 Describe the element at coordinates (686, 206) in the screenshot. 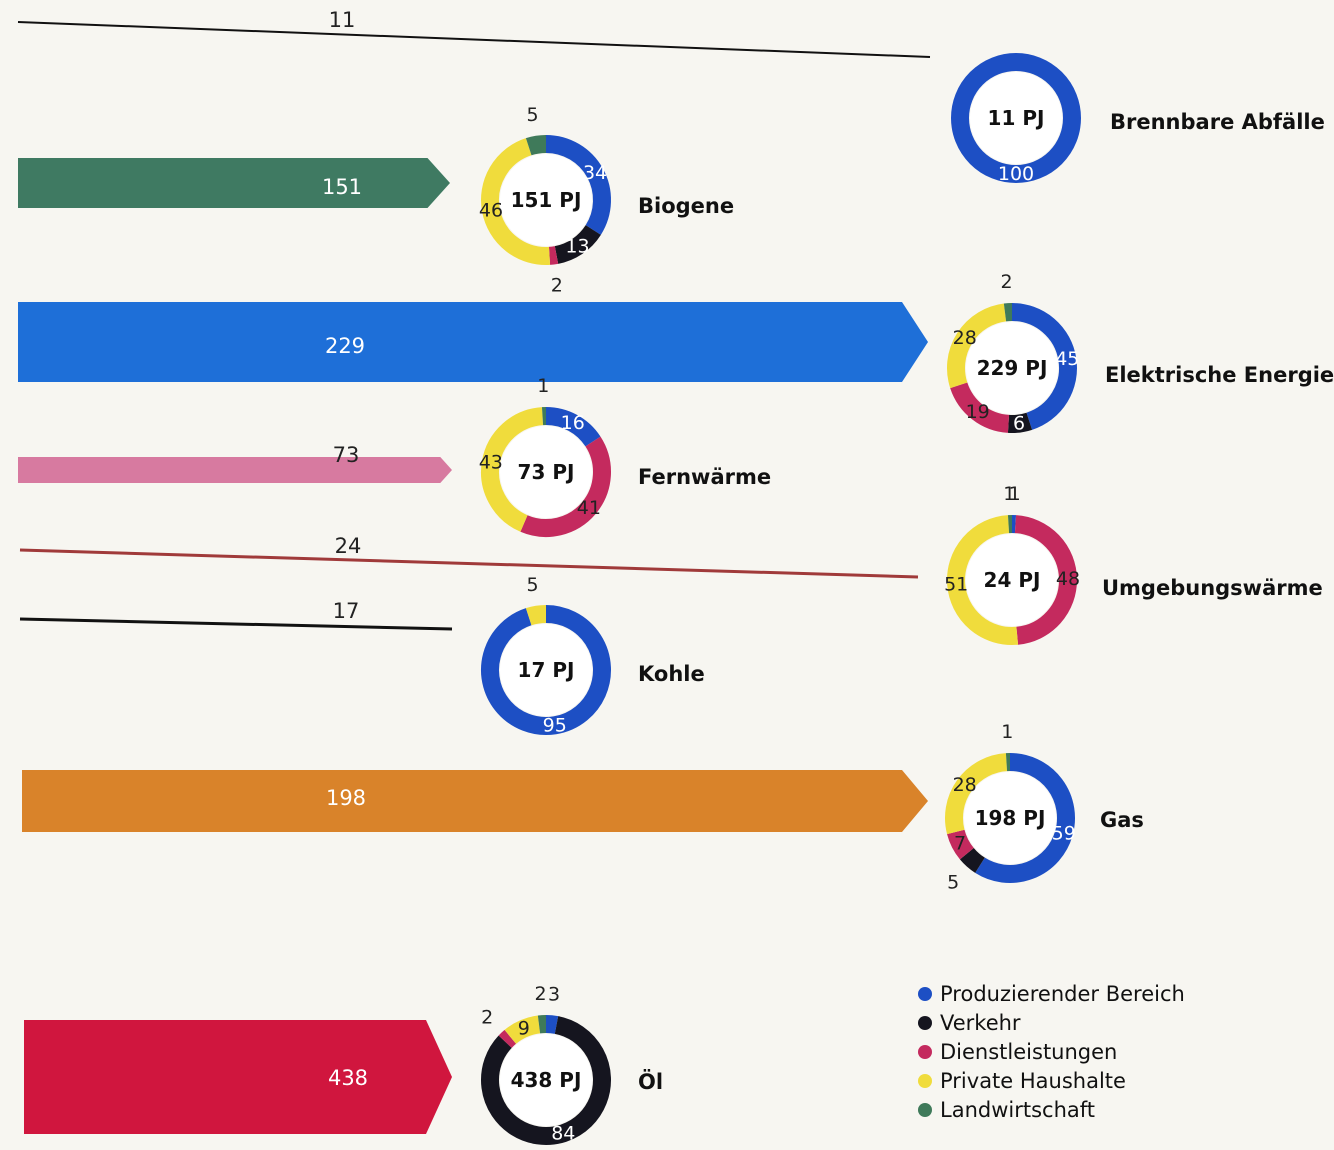

I see `carrier-name: Biogene` at that location.